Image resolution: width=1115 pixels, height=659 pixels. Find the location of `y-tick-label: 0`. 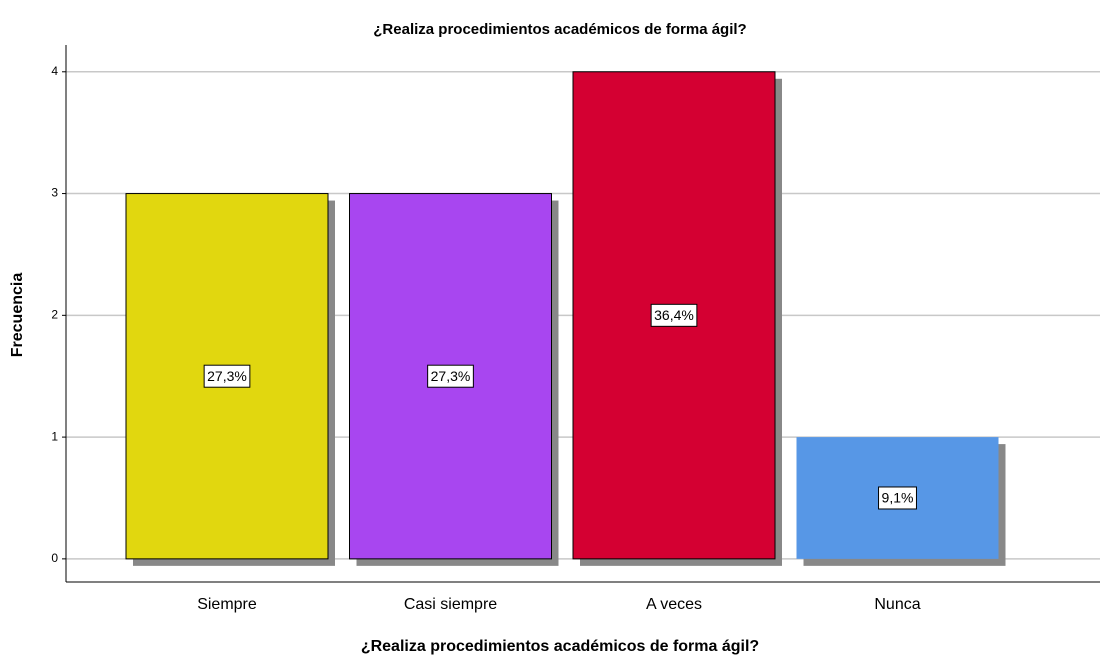

y-tick-label: 0 is located at coordinates (54, 558).